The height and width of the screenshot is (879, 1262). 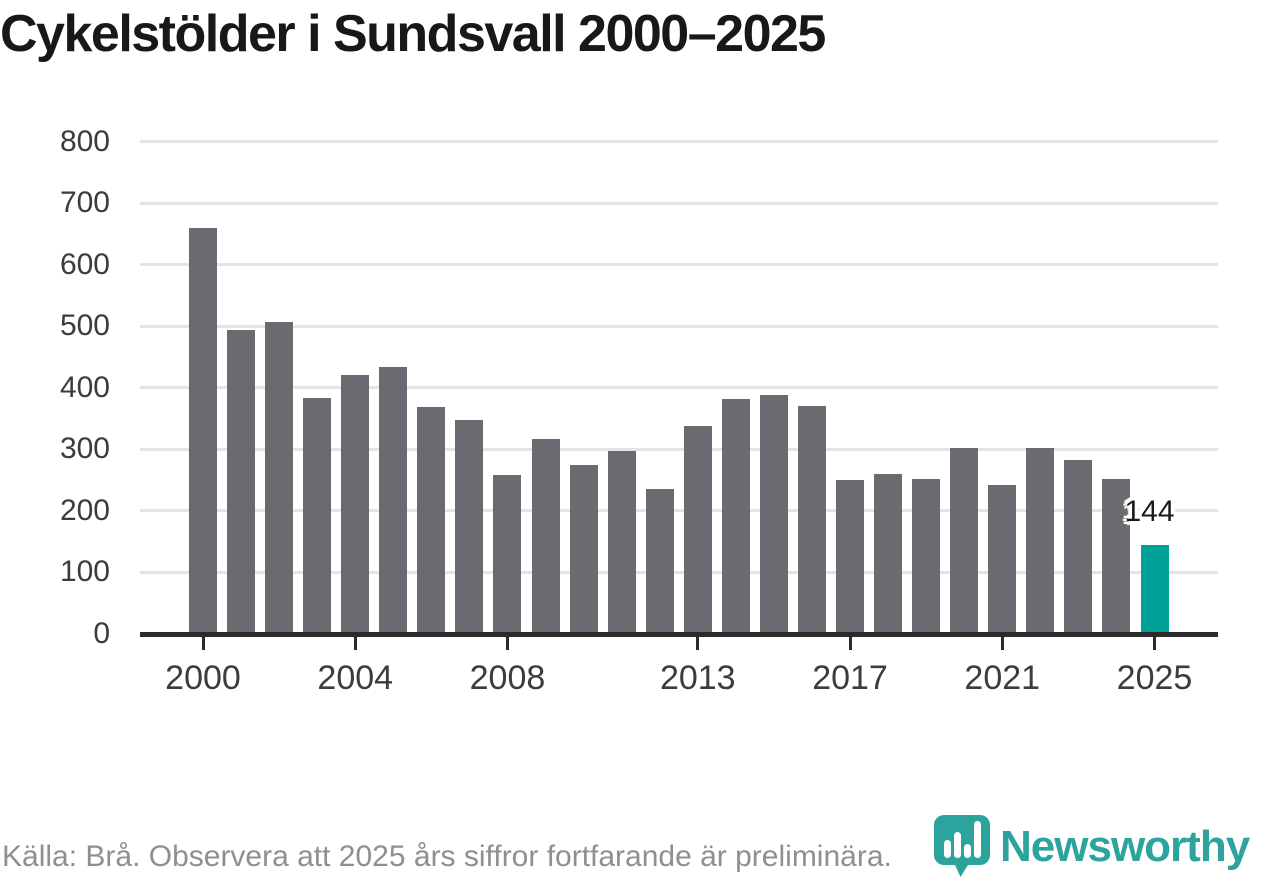 What do you see at coordinates (773, 514) in the screenshot?
I see `bar-2015` at bounding box center [773, 514].